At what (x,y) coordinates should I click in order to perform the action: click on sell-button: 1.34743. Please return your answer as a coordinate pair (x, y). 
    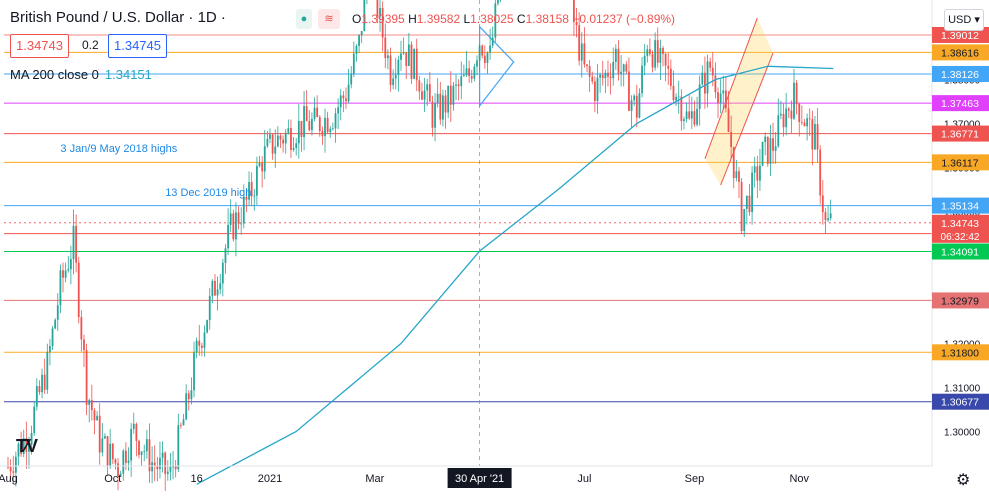
    Looking at the image, I should click on (39, 46).